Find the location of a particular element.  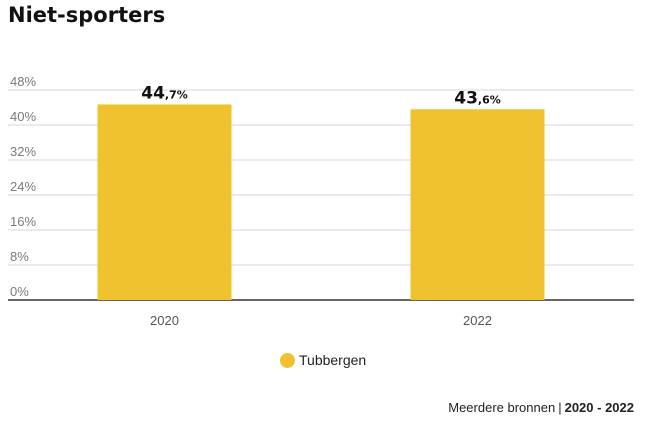

legend-label: Tubbergen is located at coordinates (333, 360).